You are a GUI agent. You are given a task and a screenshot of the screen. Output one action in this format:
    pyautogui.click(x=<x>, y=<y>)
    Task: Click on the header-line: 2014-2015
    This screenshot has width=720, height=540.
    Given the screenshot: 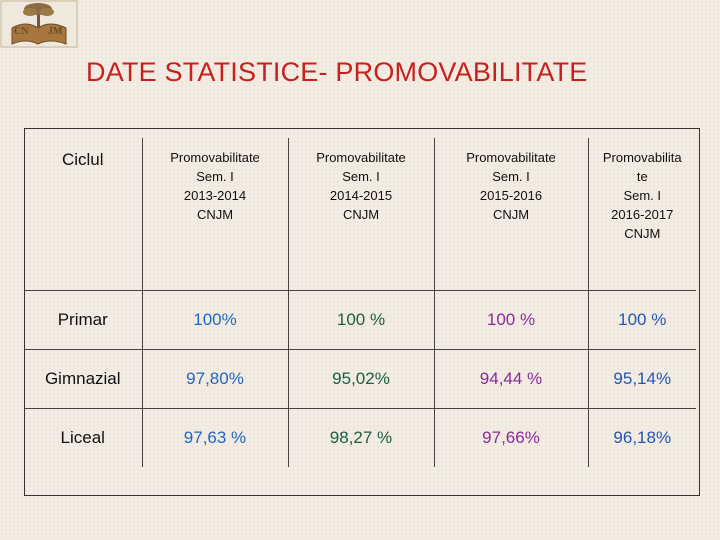 What is the action you would take?
    pyautogui.click(x=361, y=195)
    